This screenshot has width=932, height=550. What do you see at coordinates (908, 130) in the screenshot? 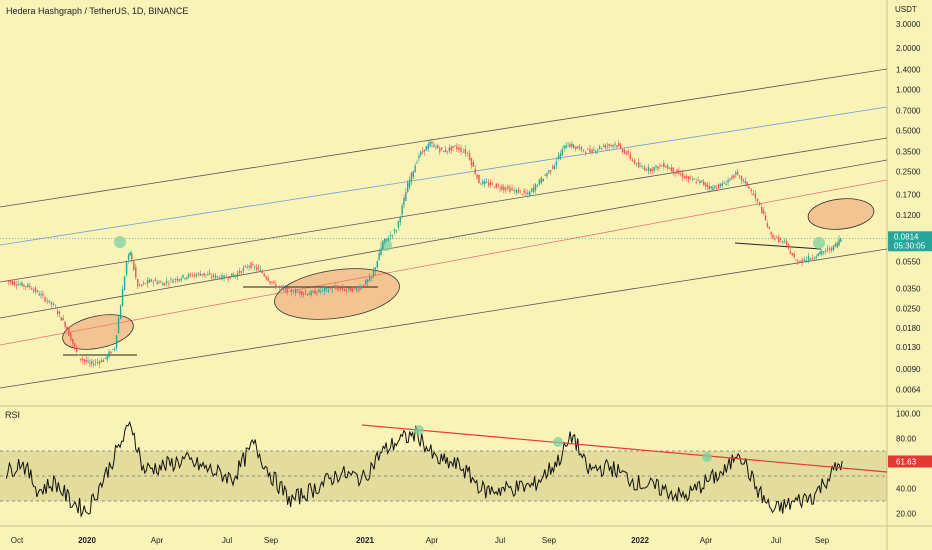
I see `price-tick-label: 0.5000` at bounding box center [908, 130].